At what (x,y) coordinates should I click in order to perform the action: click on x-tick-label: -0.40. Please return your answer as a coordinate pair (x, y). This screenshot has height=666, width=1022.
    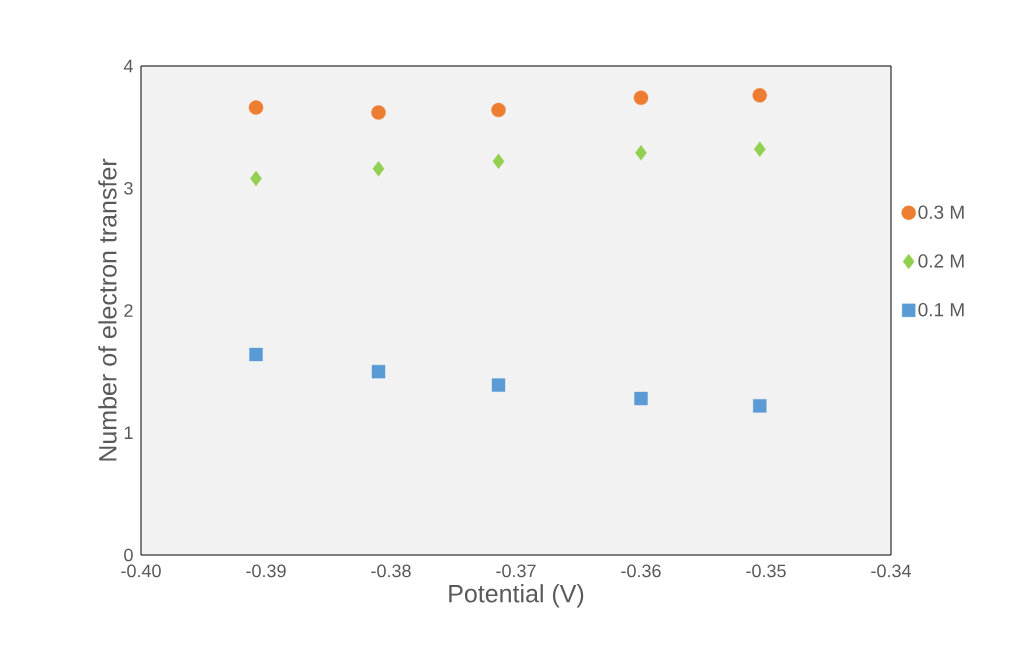
    Looking at the image, I should click on (141, 571).